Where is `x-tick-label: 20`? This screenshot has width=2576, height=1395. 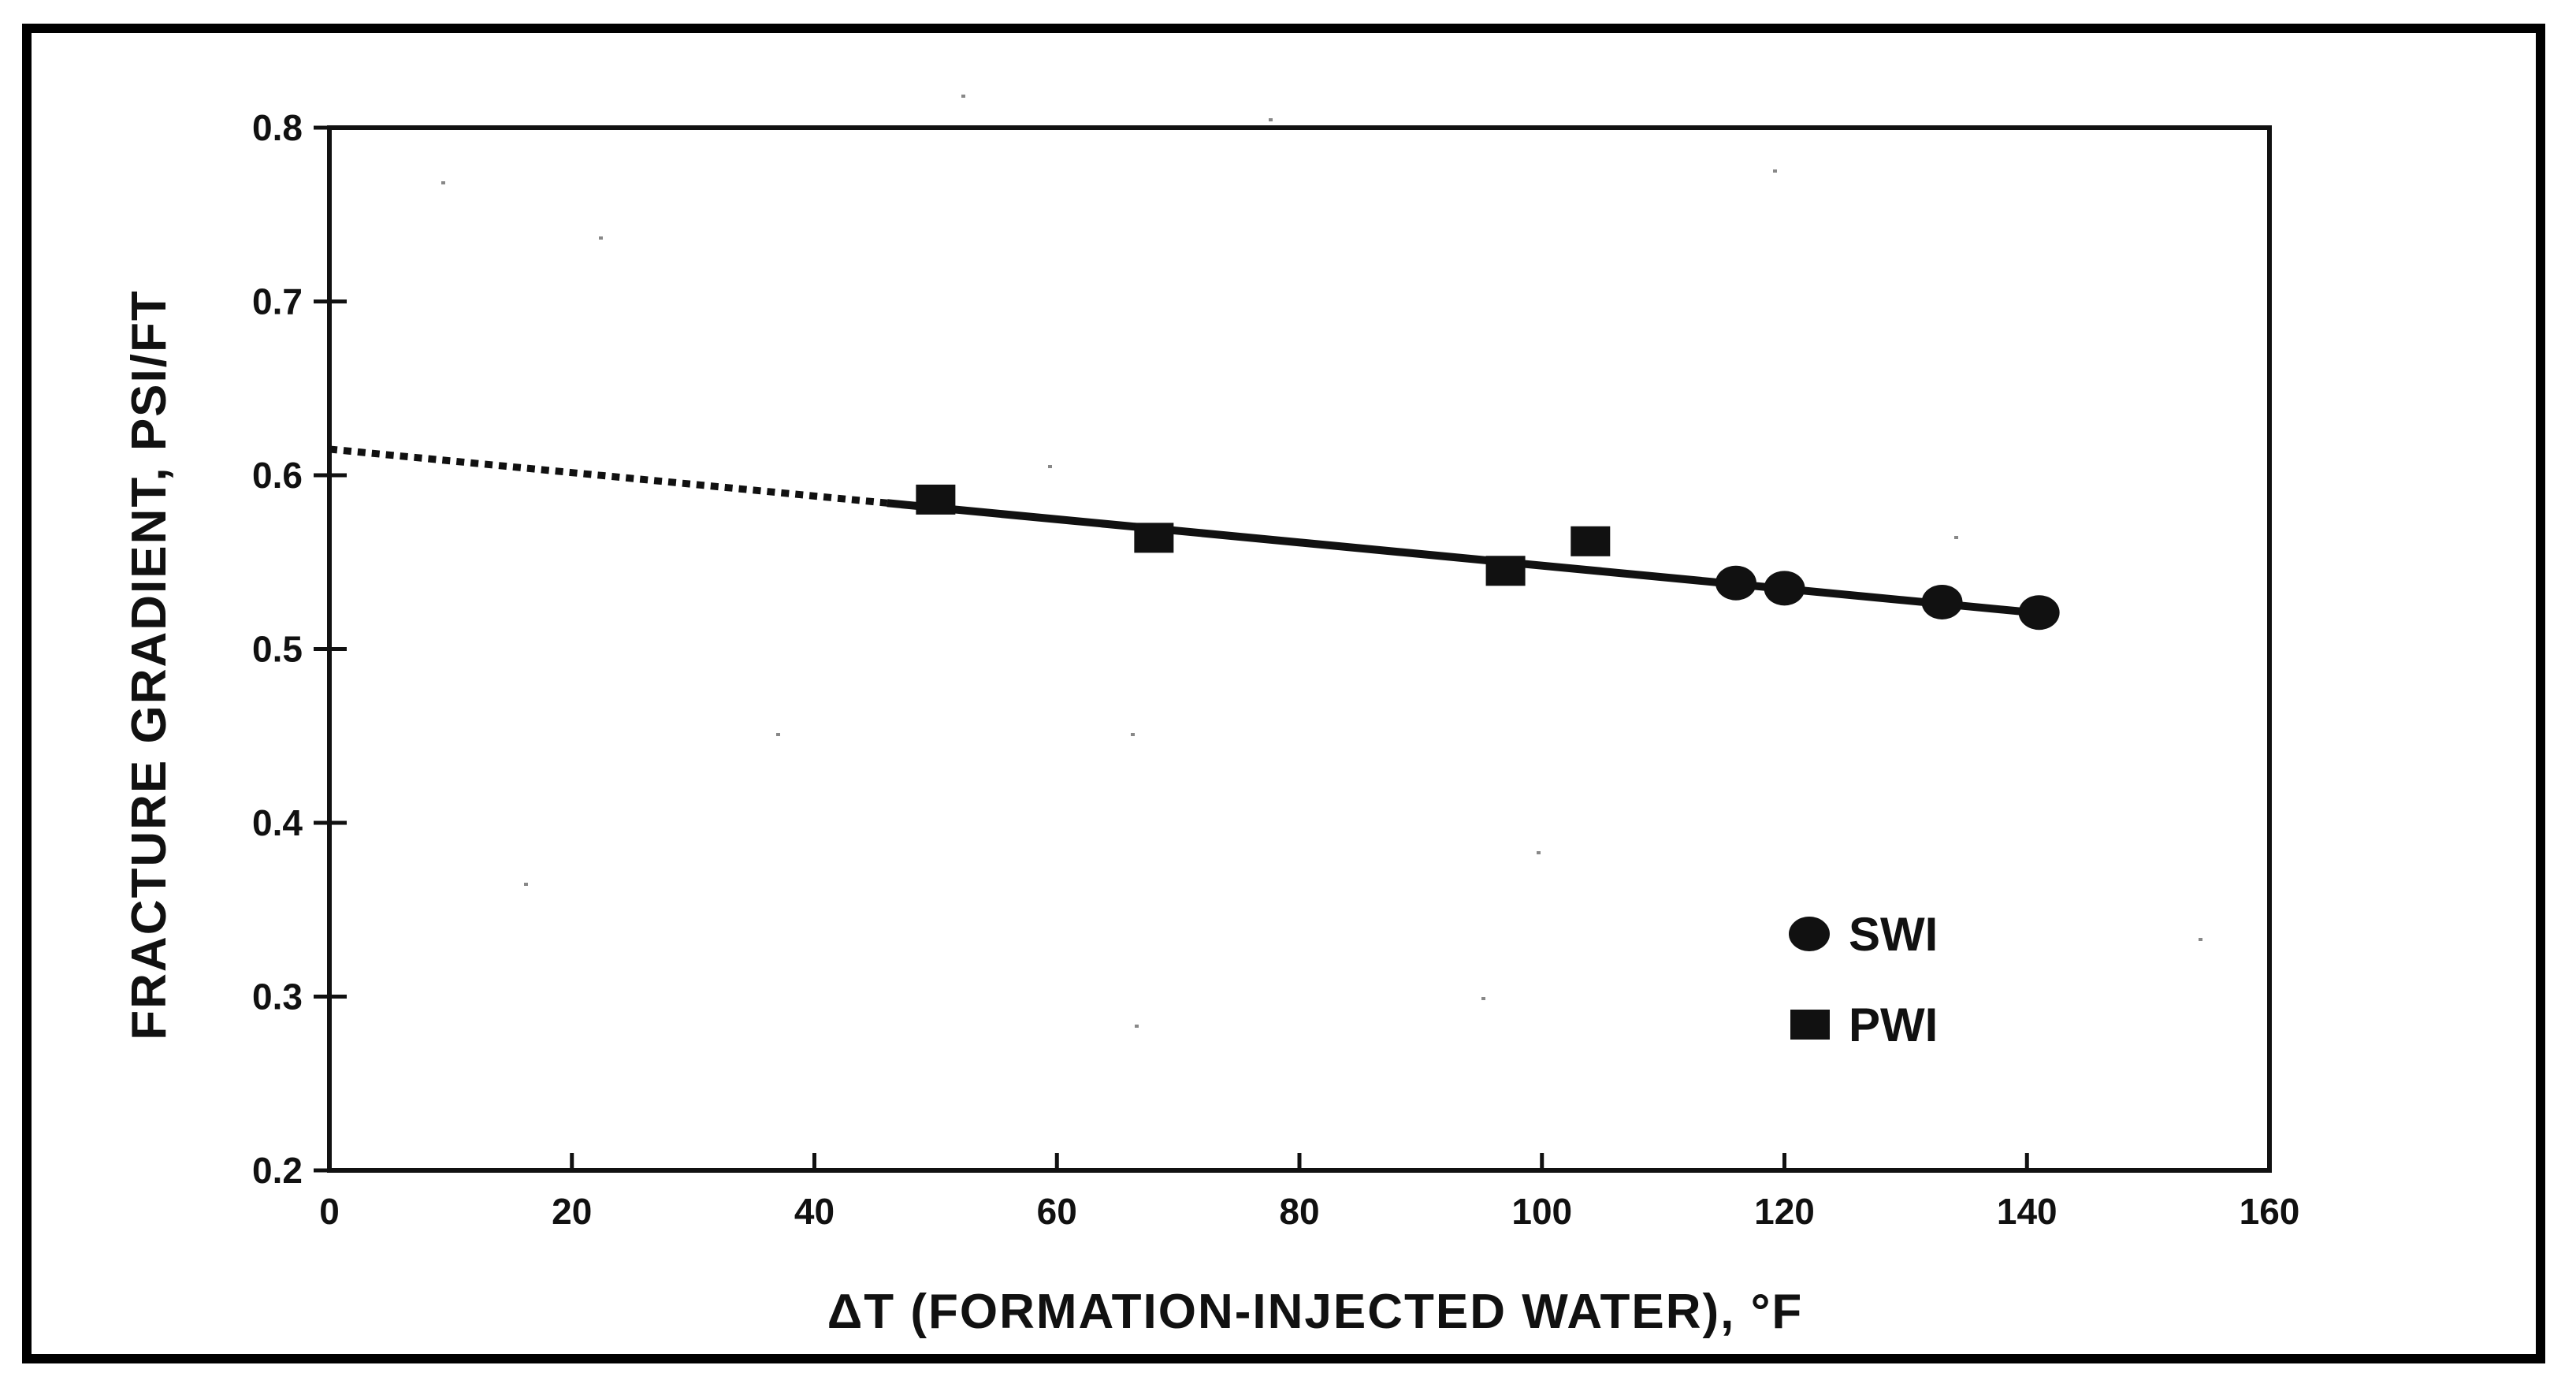
x-tick-label: 20 is located at coordinates (572, 1211).